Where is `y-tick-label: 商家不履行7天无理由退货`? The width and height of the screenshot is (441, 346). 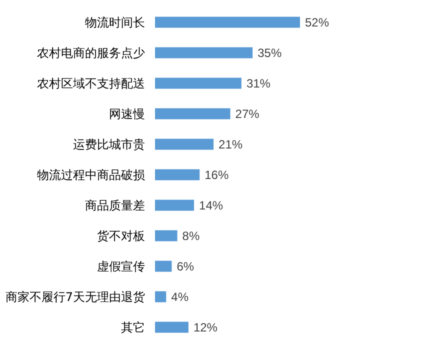 y-tick-label: 商家不履行7天无理由退货 is located at coordinates (75, 297).